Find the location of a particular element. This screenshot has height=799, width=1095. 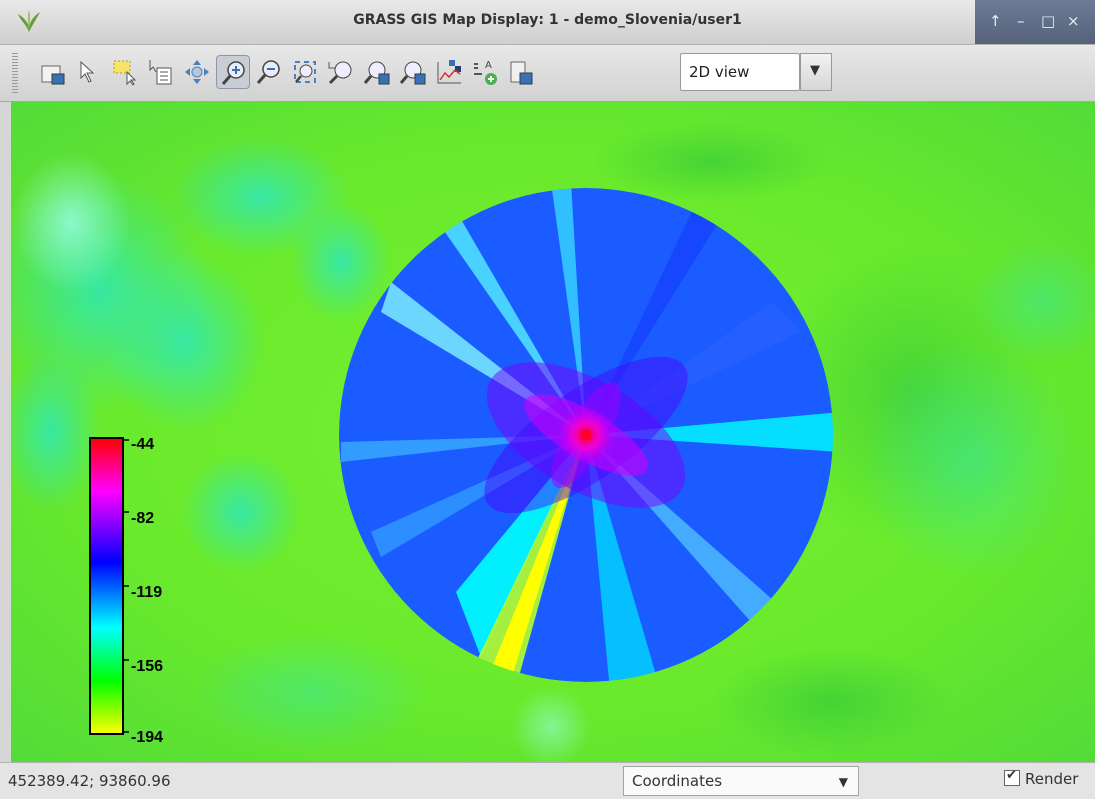

toolbar-grip is located at coordinates (15, 73).